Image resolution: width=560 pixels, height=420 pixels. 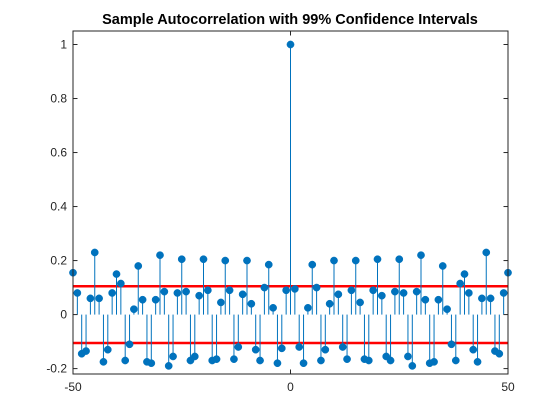 What do you see at coordinates (73, 387) in the screenshot?
I see `x-tick-label: -50` at bounding box center [73, 387].